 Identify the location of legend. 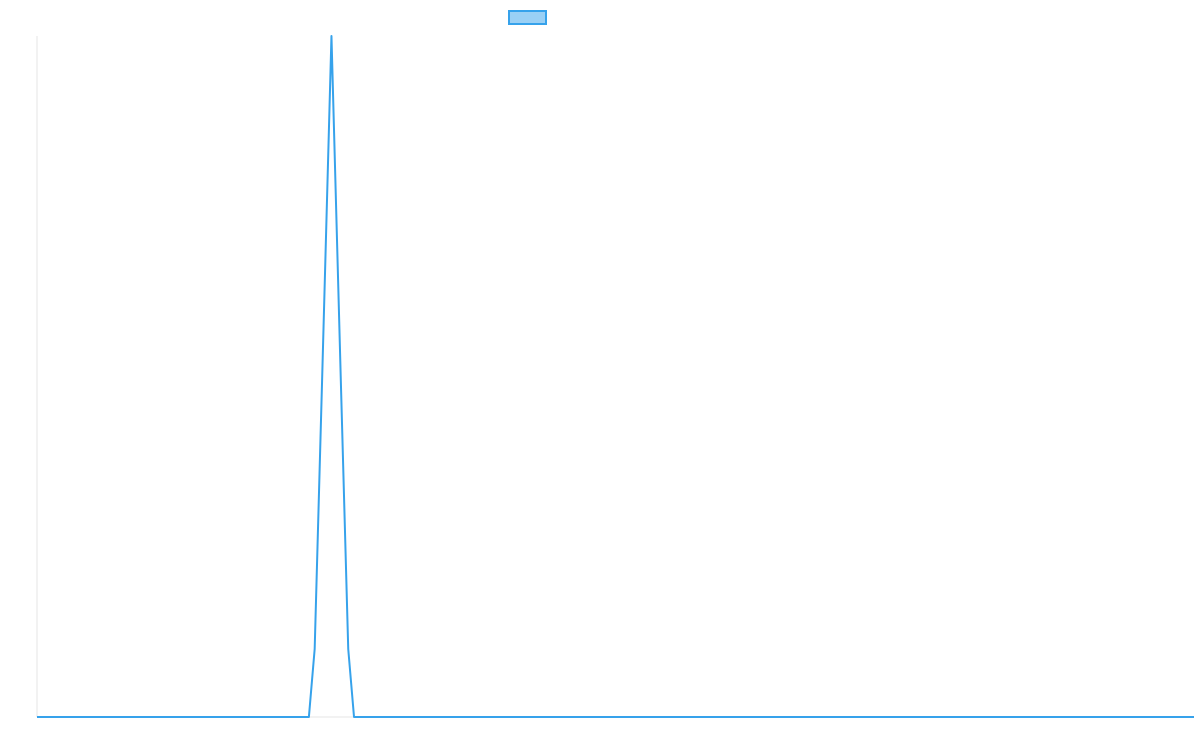
(530, 17).